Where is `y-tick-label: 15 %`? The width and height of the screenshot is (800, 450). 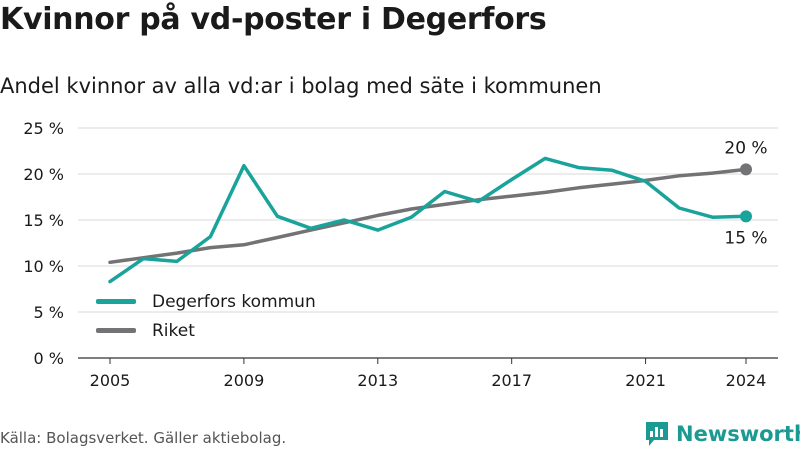 y-tick-label: 15 % is located at coordinates (43, 220).